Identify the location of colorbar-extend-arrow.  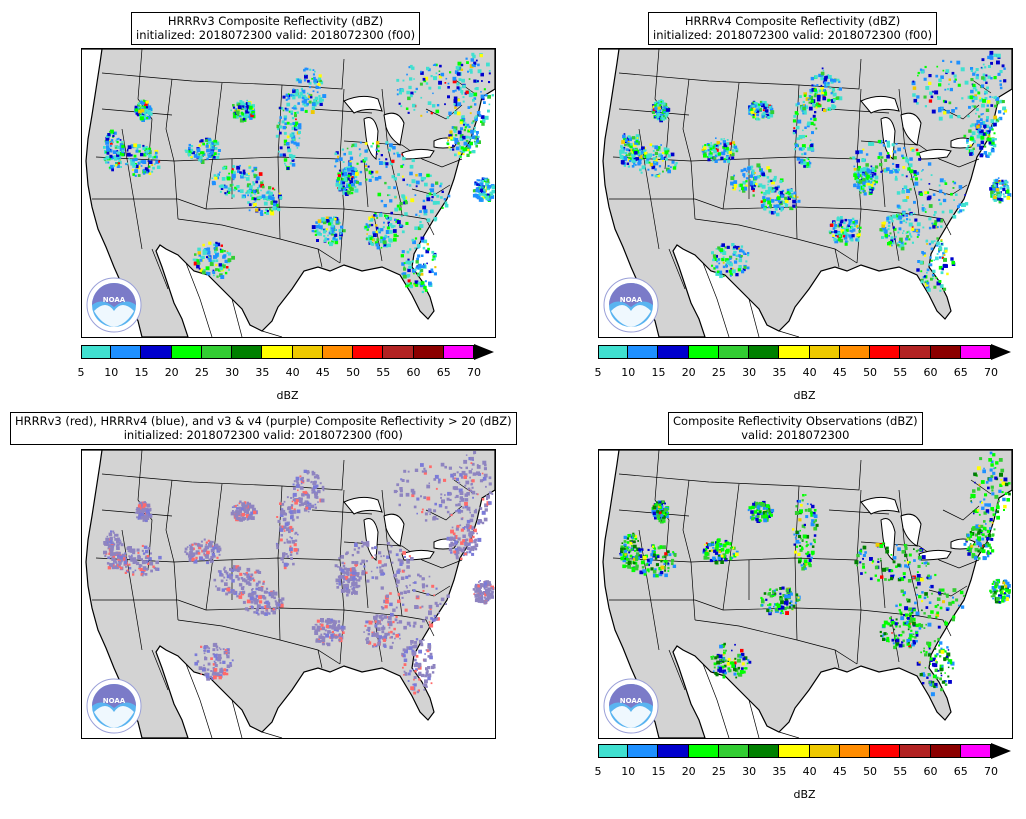
(484, 352).